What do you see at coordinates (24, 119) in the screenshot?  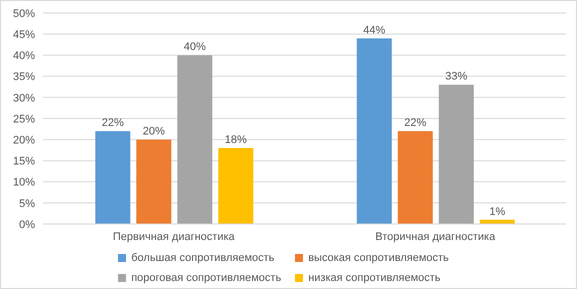 I see `y-tick-label: 25%` at bounding box center [24, 119].